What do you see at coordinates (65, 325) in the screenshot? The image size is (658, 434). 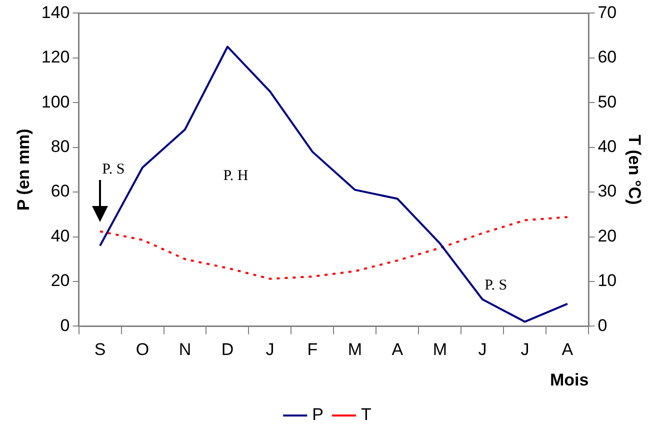 I see `y-tick-label: 0` at bounding box center [65, 325].